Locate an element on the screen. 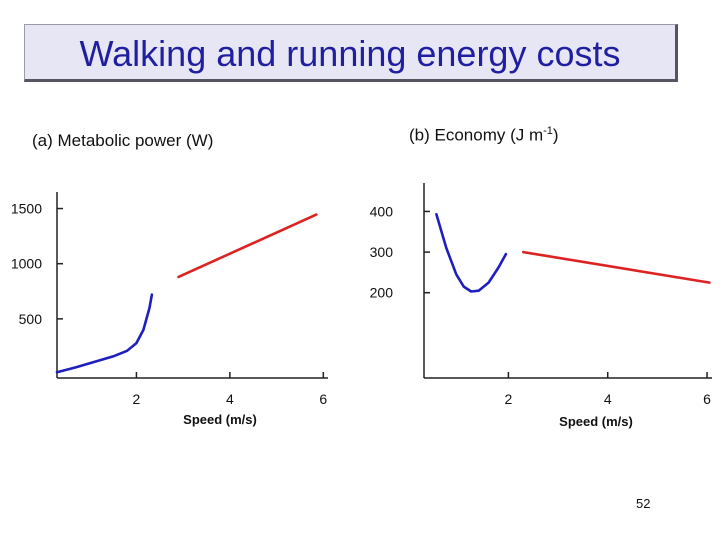 This screenshot has width=720, height=540. chart-b-title-sup: -1 is located at coordinates (548, 131).